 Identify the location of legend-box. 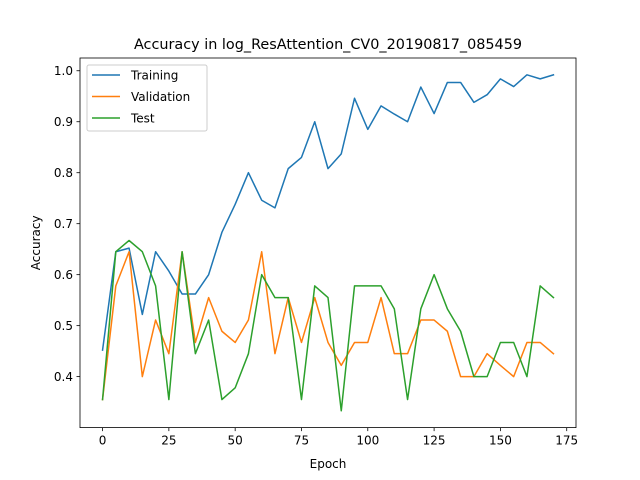
(147, 98).